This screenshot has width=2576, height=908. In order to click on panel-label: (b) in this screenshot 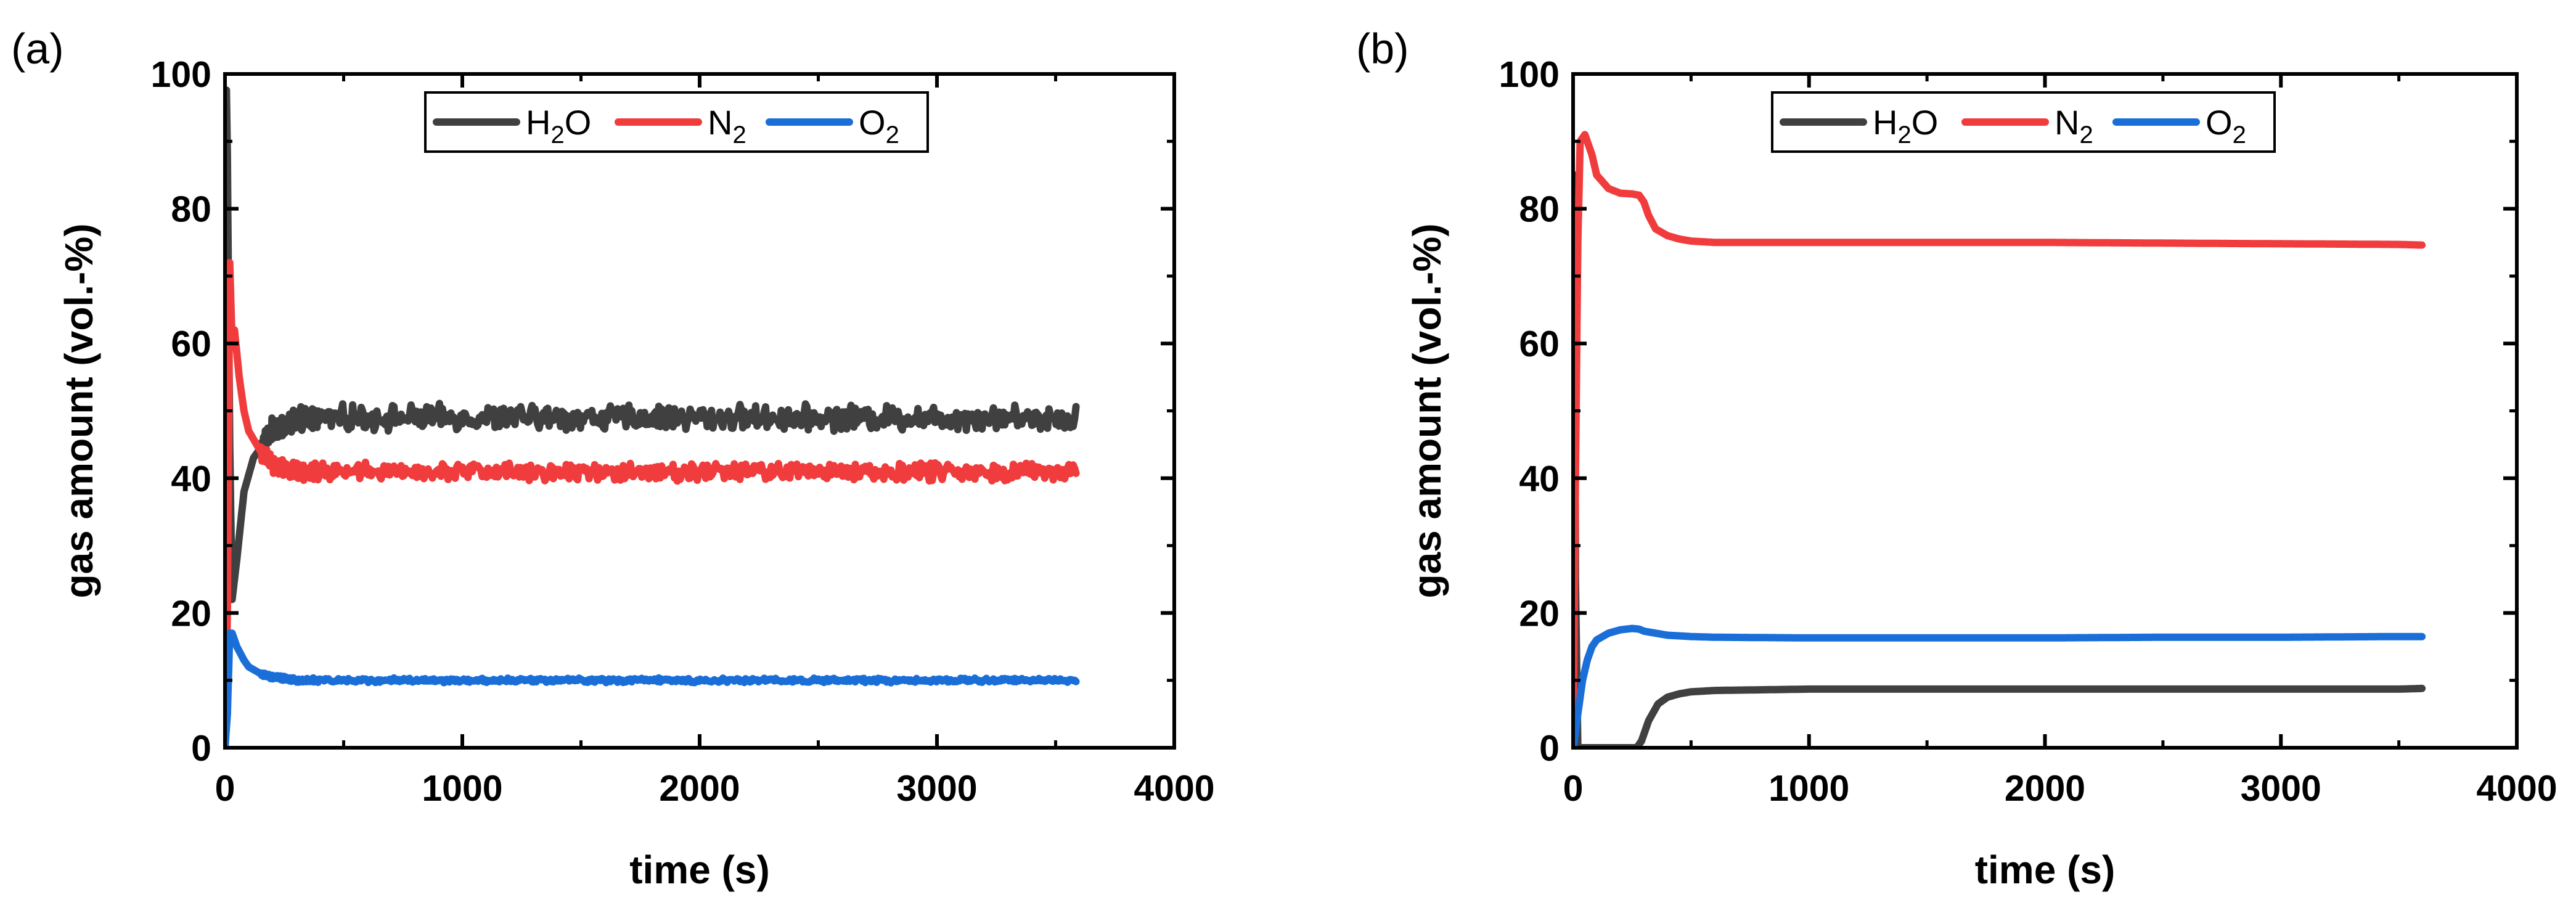, I will do `click(1382, 49)`.